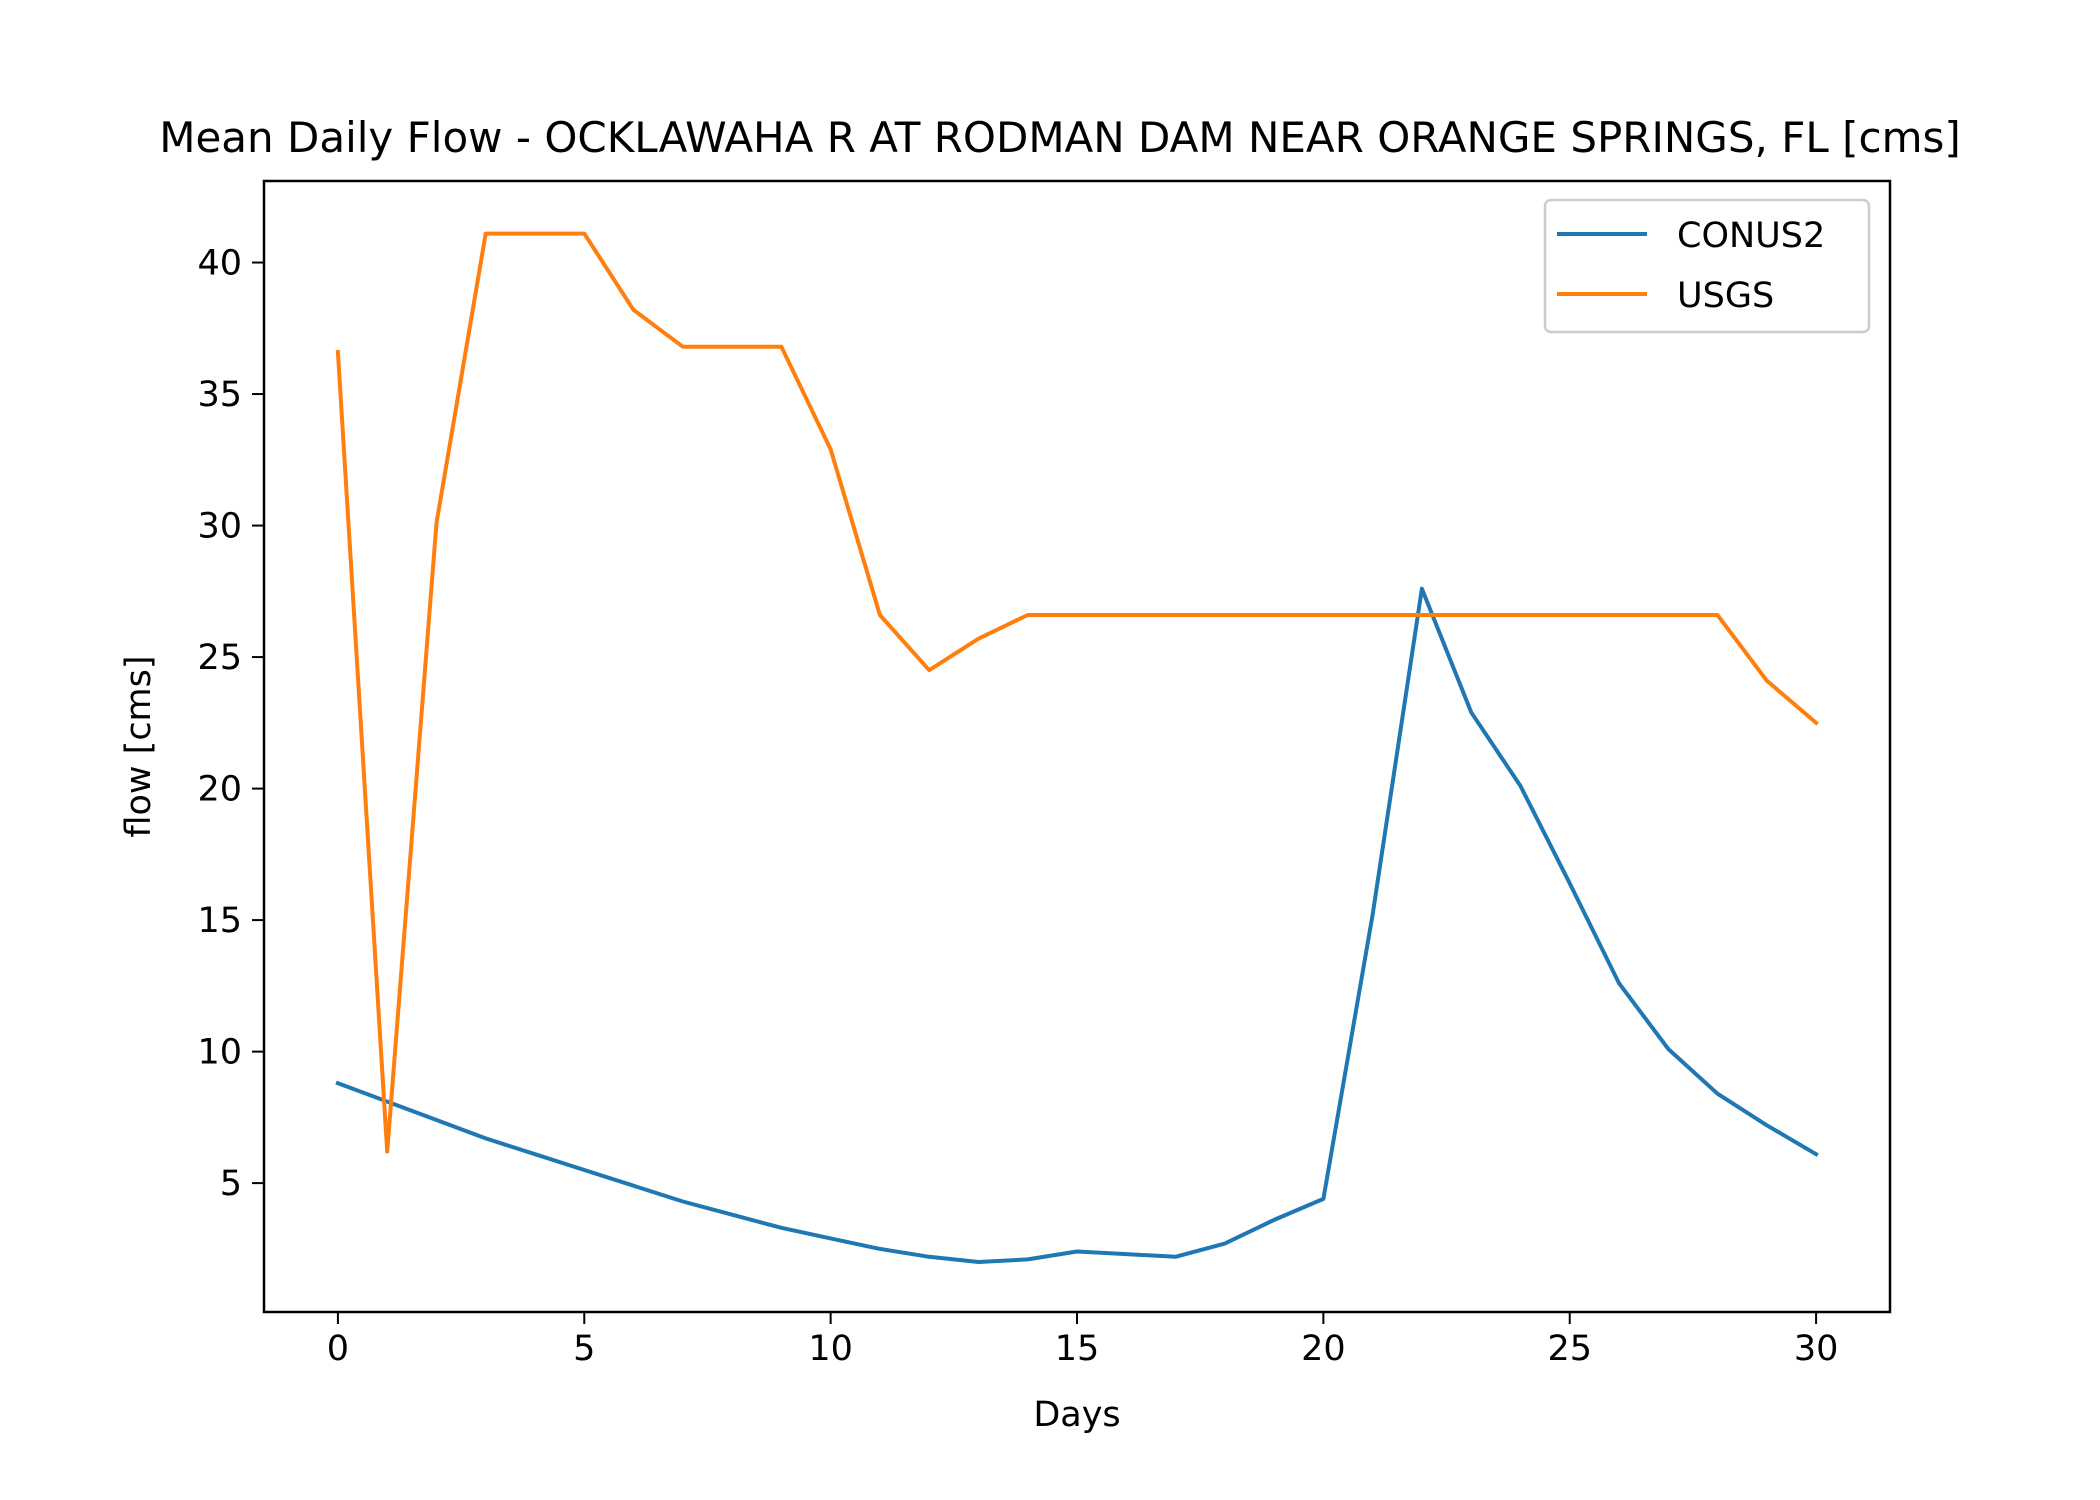 Image resolution: width=2100 pixels, height=1500 pixels. I want to click on x-axis-label: Days, so click(1076, 1415).